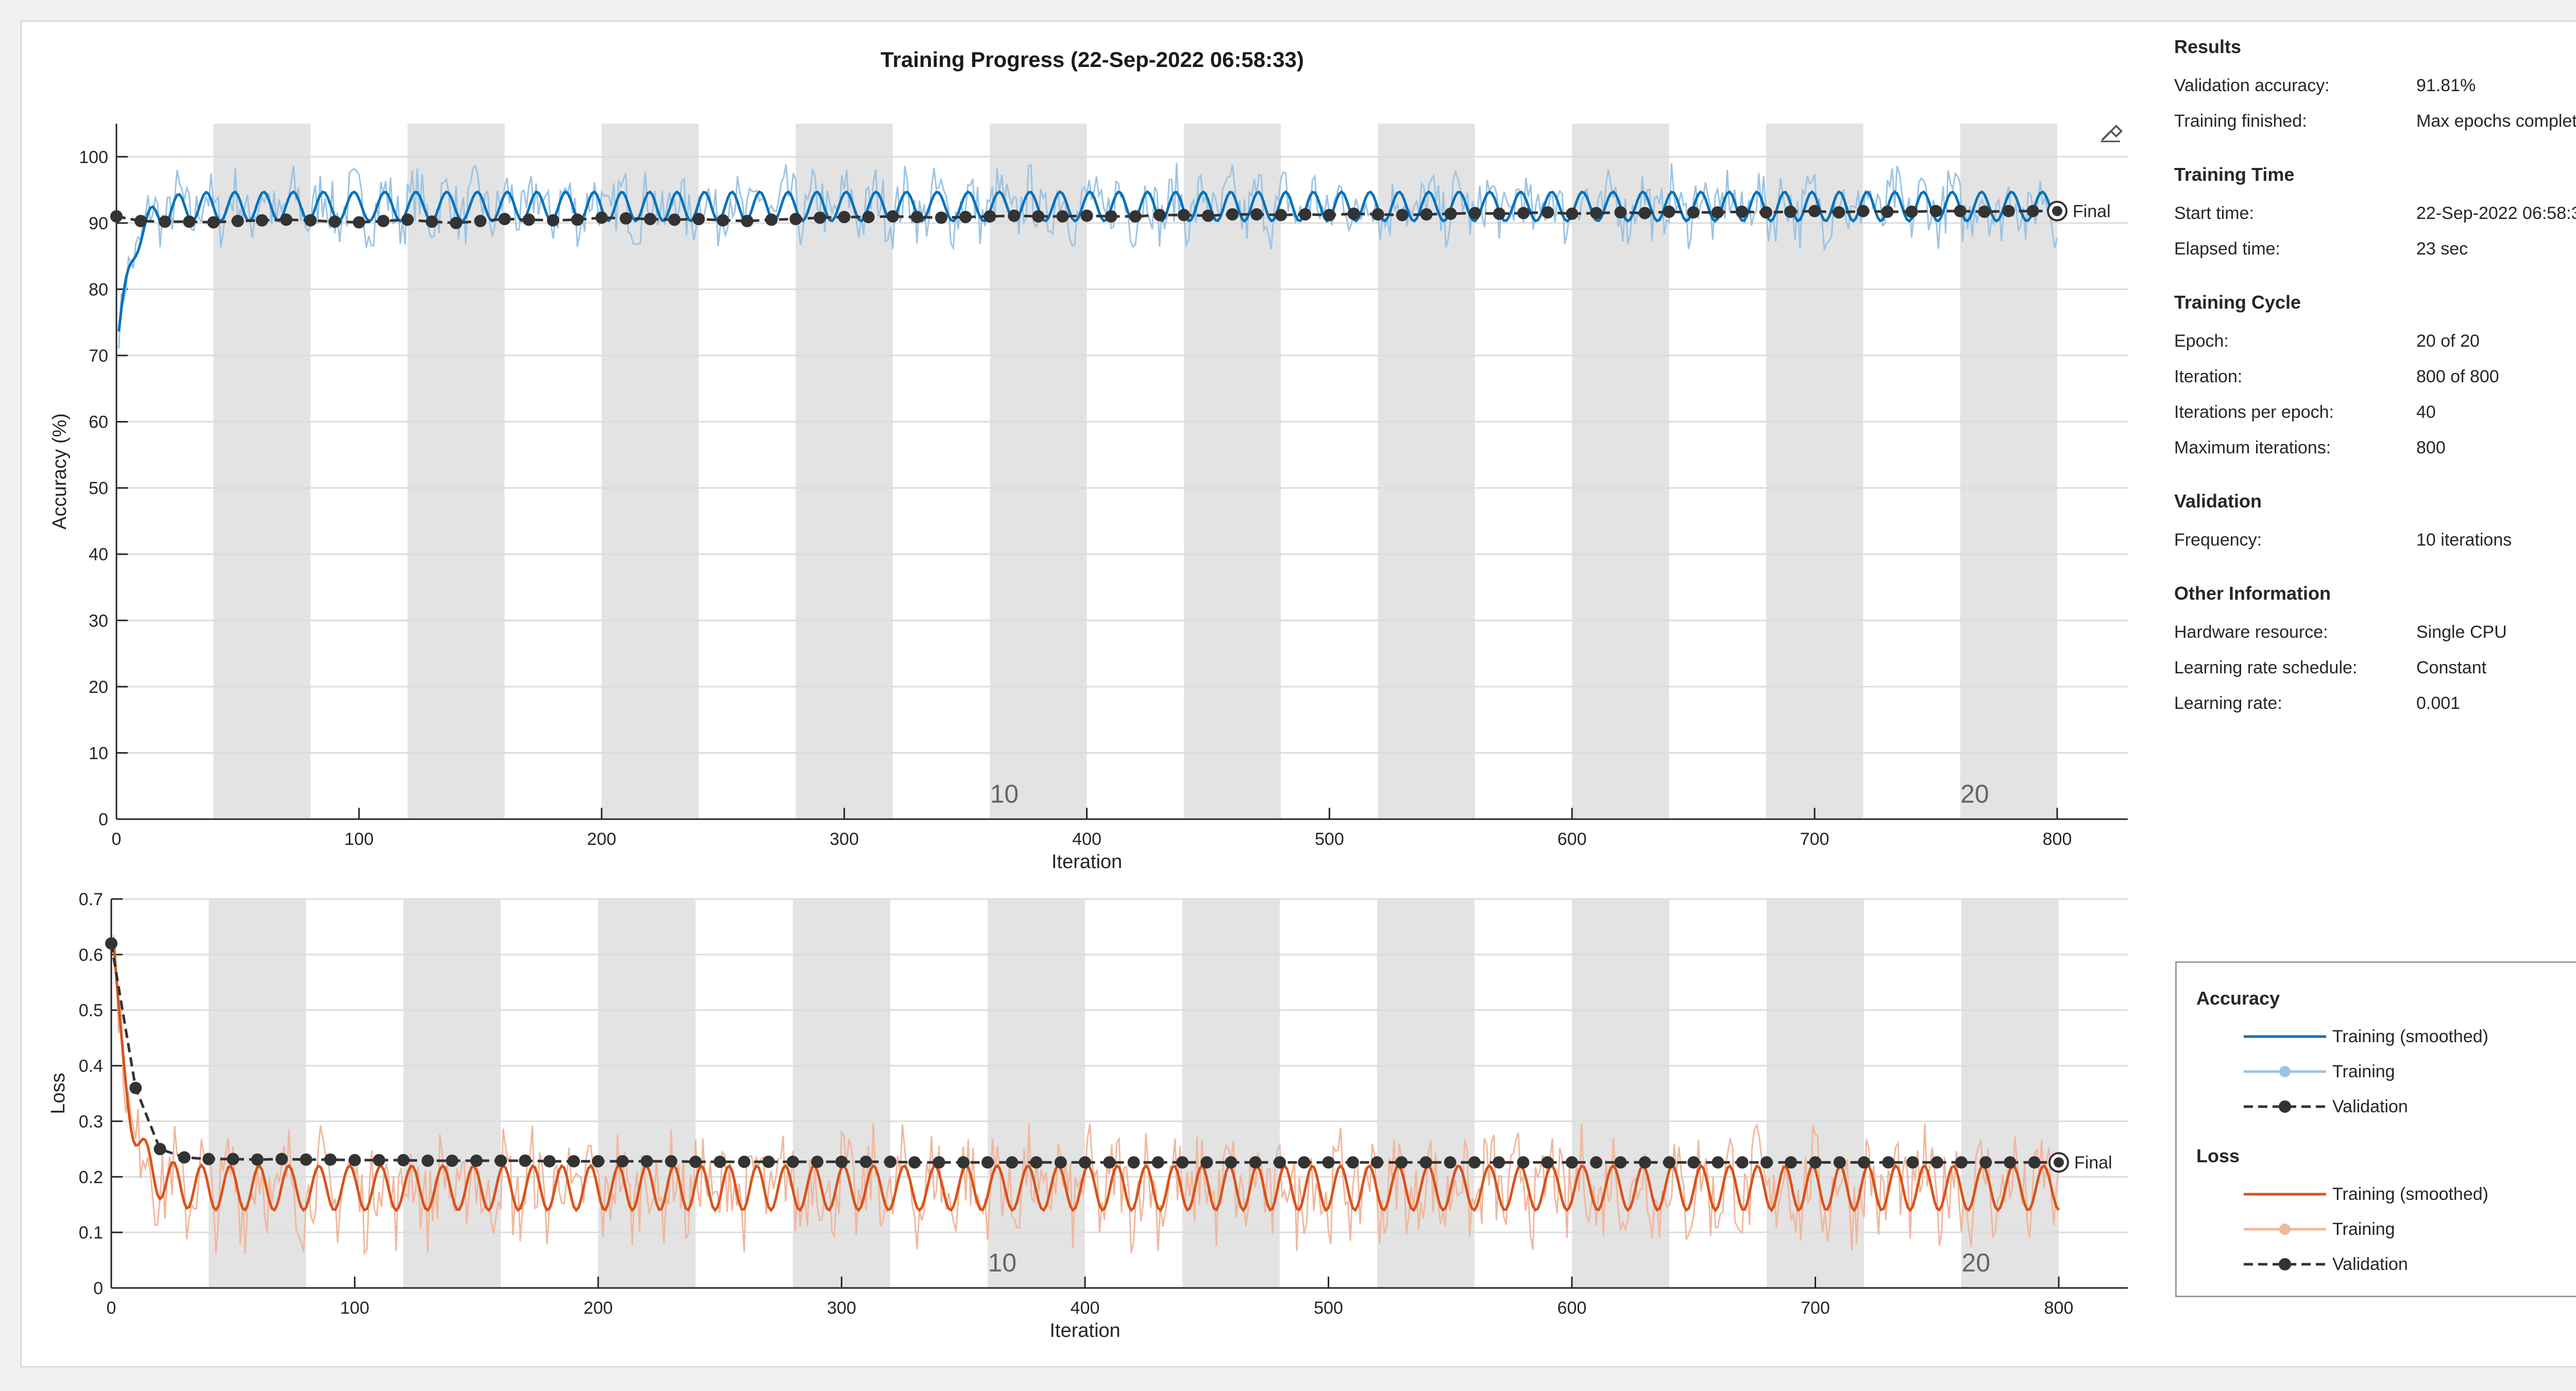 This screenshot has height=1391, width=2576. I want to click on final-label: Final, so click(2093, 1163).